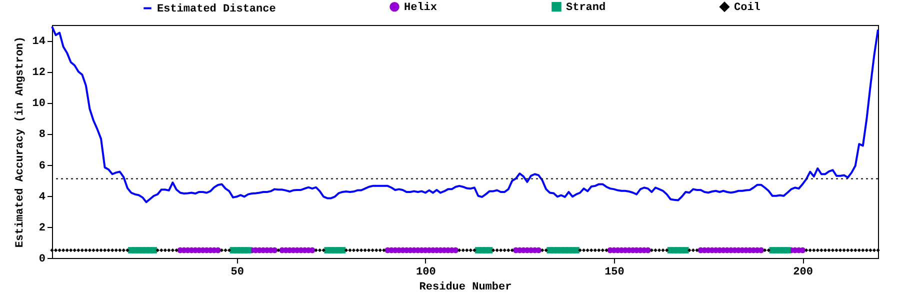 This screenshot has width=900, height=300. What do you see at coordinates (747, 8) in the screenshot?
I see `legend-label: Coil` at bounding box center [747, 8].